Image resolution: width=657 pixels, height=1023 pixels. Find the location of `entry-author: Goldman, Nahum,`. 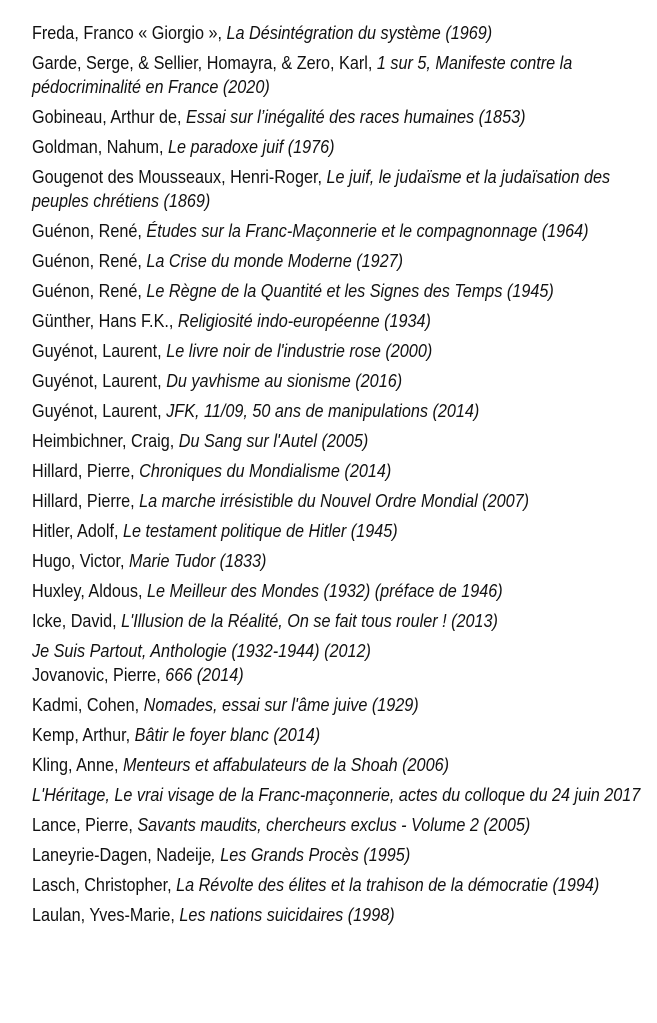

entry-author: Goldman, Nahum, is located at coordinates (100, 147).